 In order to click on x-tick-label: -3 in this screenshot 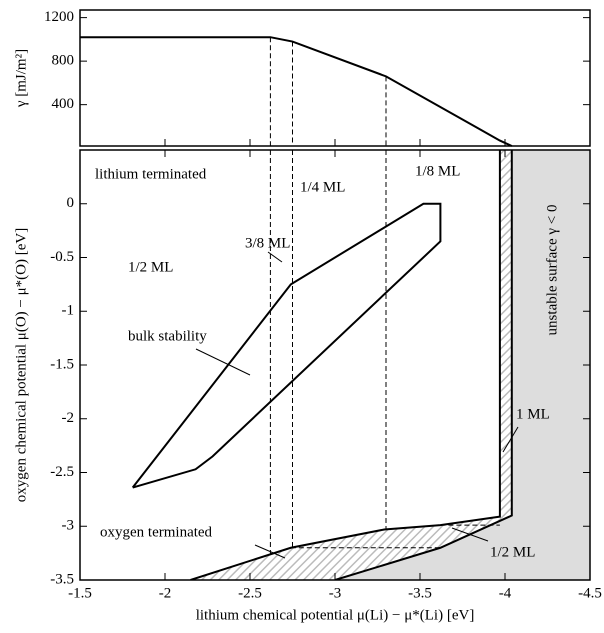, I will do `click(335, 593)`.